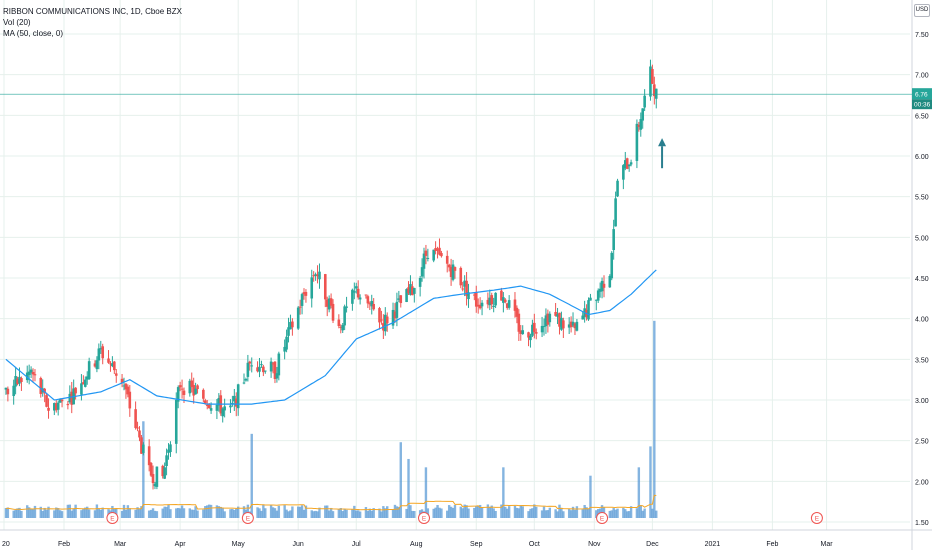  Describe the element at coordinates (92, 11) in the screenshot. I see `symbol-title: RIBBON COMMUNICATIONS INC, 1D, Cboe BZX` at that location.